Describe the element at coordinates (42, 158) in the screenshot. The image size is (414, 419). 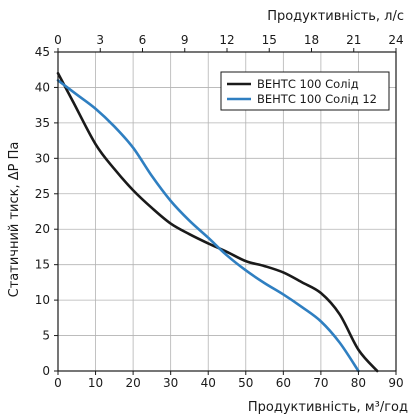
I see `y-tick-label: 30` at that location.